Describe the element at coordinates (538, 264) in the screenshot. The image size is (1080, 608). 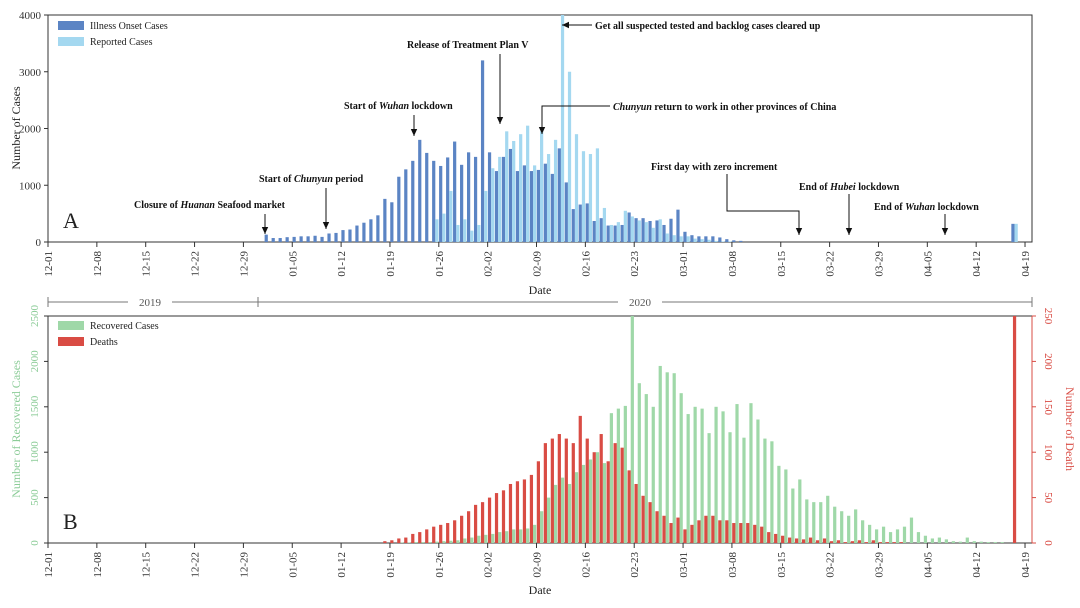
I see `a-x-tick-label: 02-09` at that location.